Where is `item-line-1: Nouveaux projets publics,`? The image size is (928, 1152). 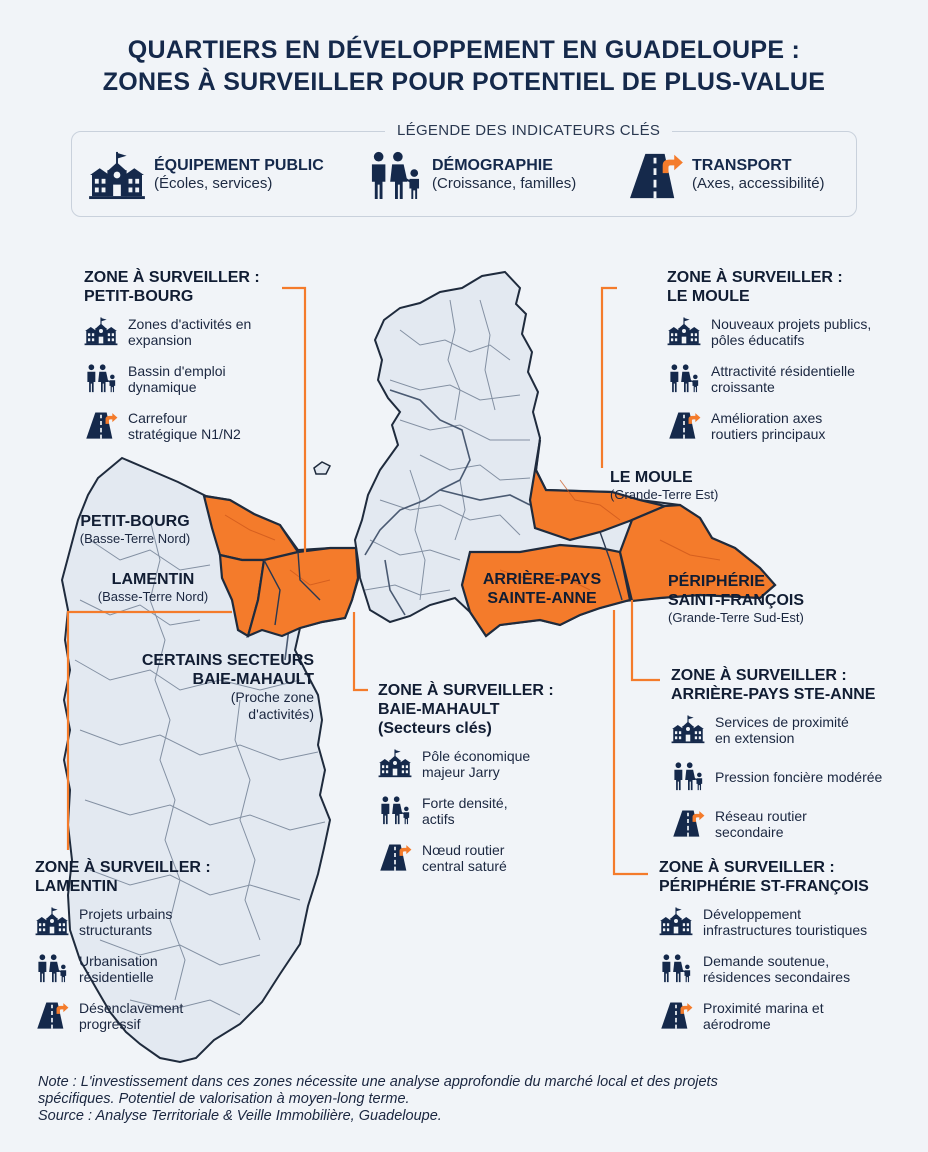 item-line-1: Nouveaux projets publics, is located at coordinates (791, 324).